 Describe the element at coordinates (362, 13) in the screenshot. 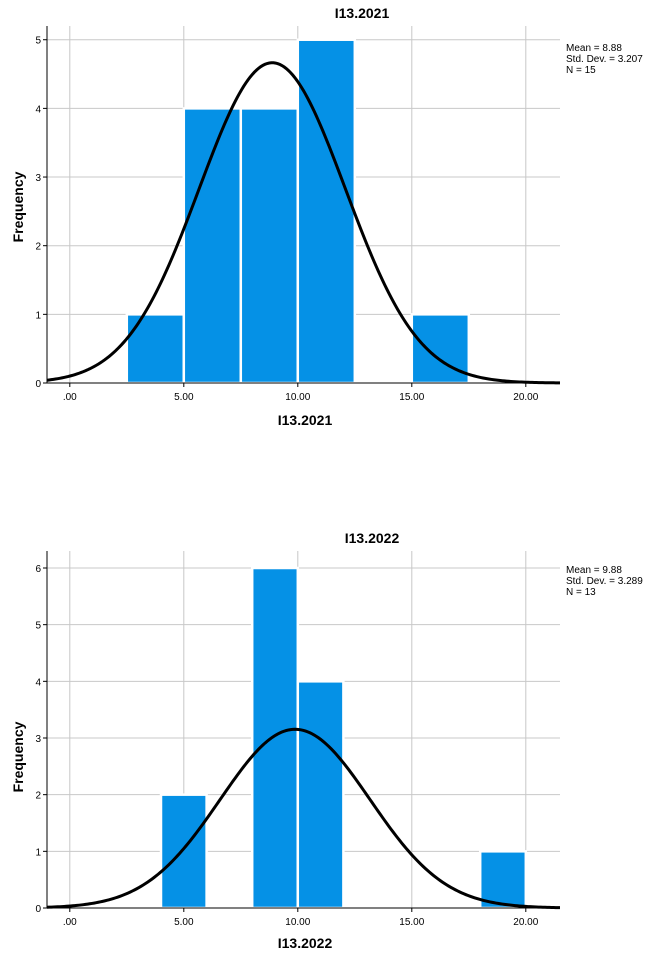

I see `chart-title: I13.2021` at that location.